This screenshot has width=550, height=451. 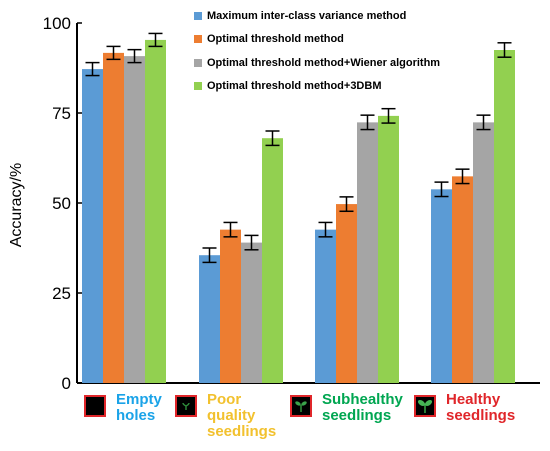 I want to click on legend-item: Optimal threshold method+3DBM, so click(x=317, y=87).